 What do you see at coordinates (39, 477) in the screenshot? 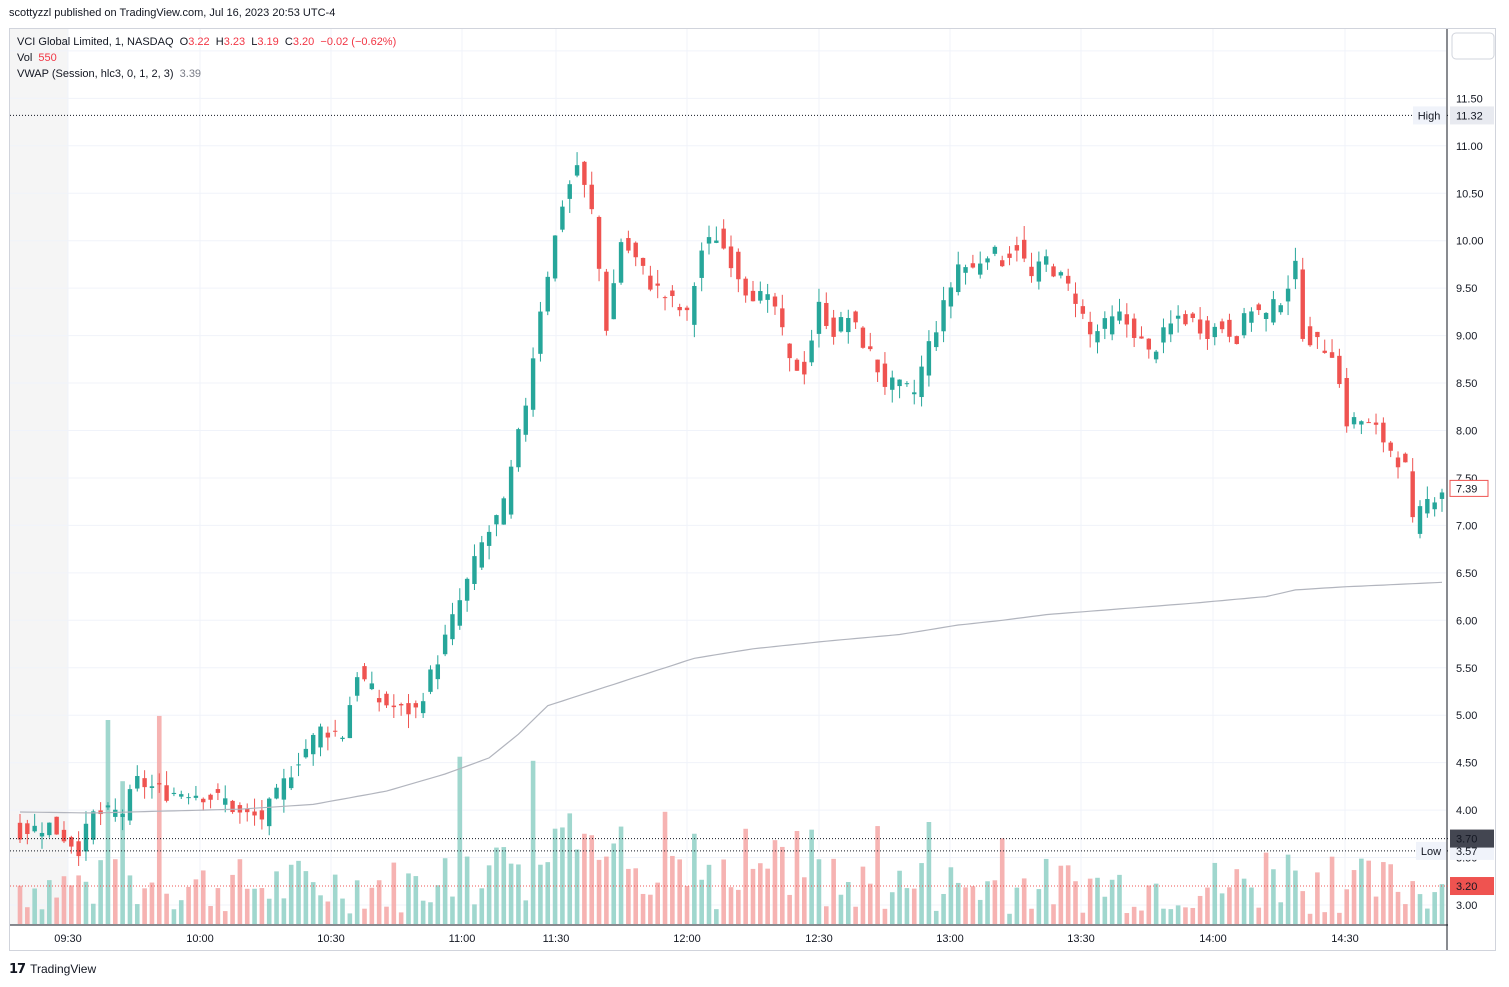
I see `premarket-shading` at bounding box center [39, 477].